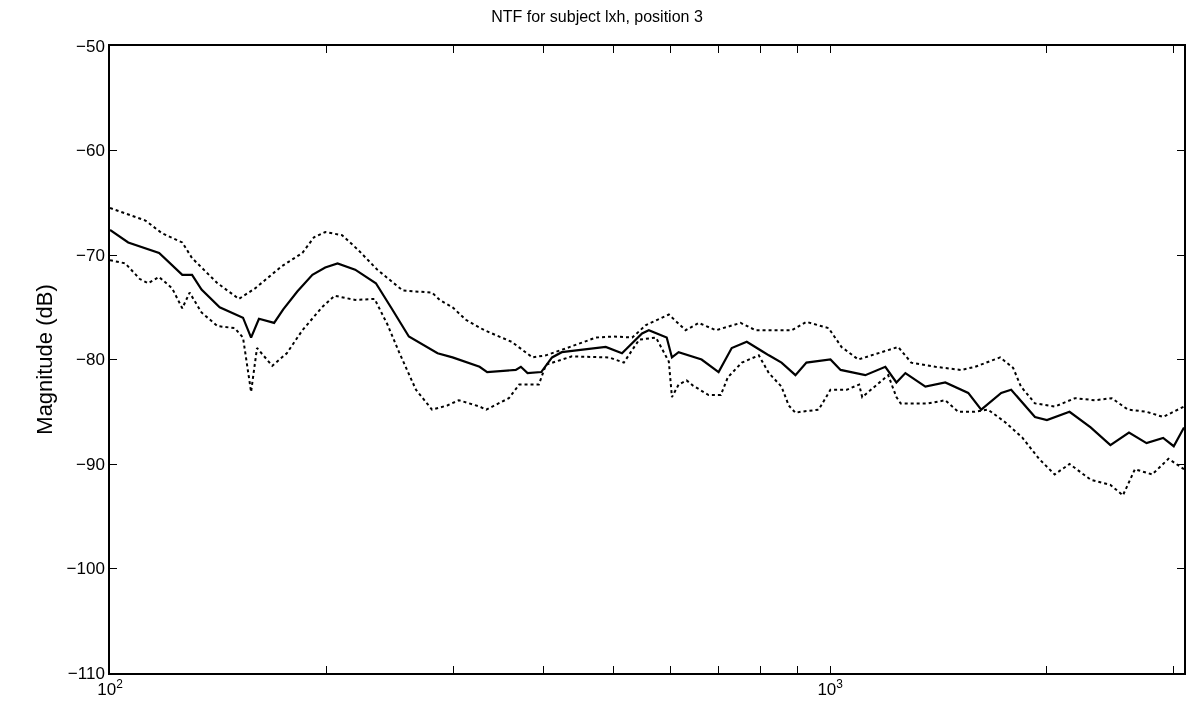 Image resolution: width=1194 pixels, height=717 pixels. What do you see at coordinates (597, 16) in the screenshot?
I see `chart-title: NTF for subject lxh, position 3` at bounding box center [597, 16].